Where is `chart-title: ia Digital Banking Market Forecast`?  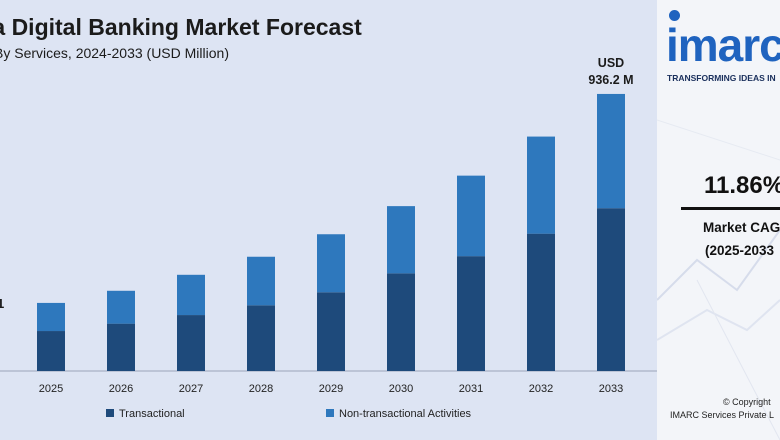
chart-title: ia Digital Banking Market Forecast is located at coordinates (181, 27).